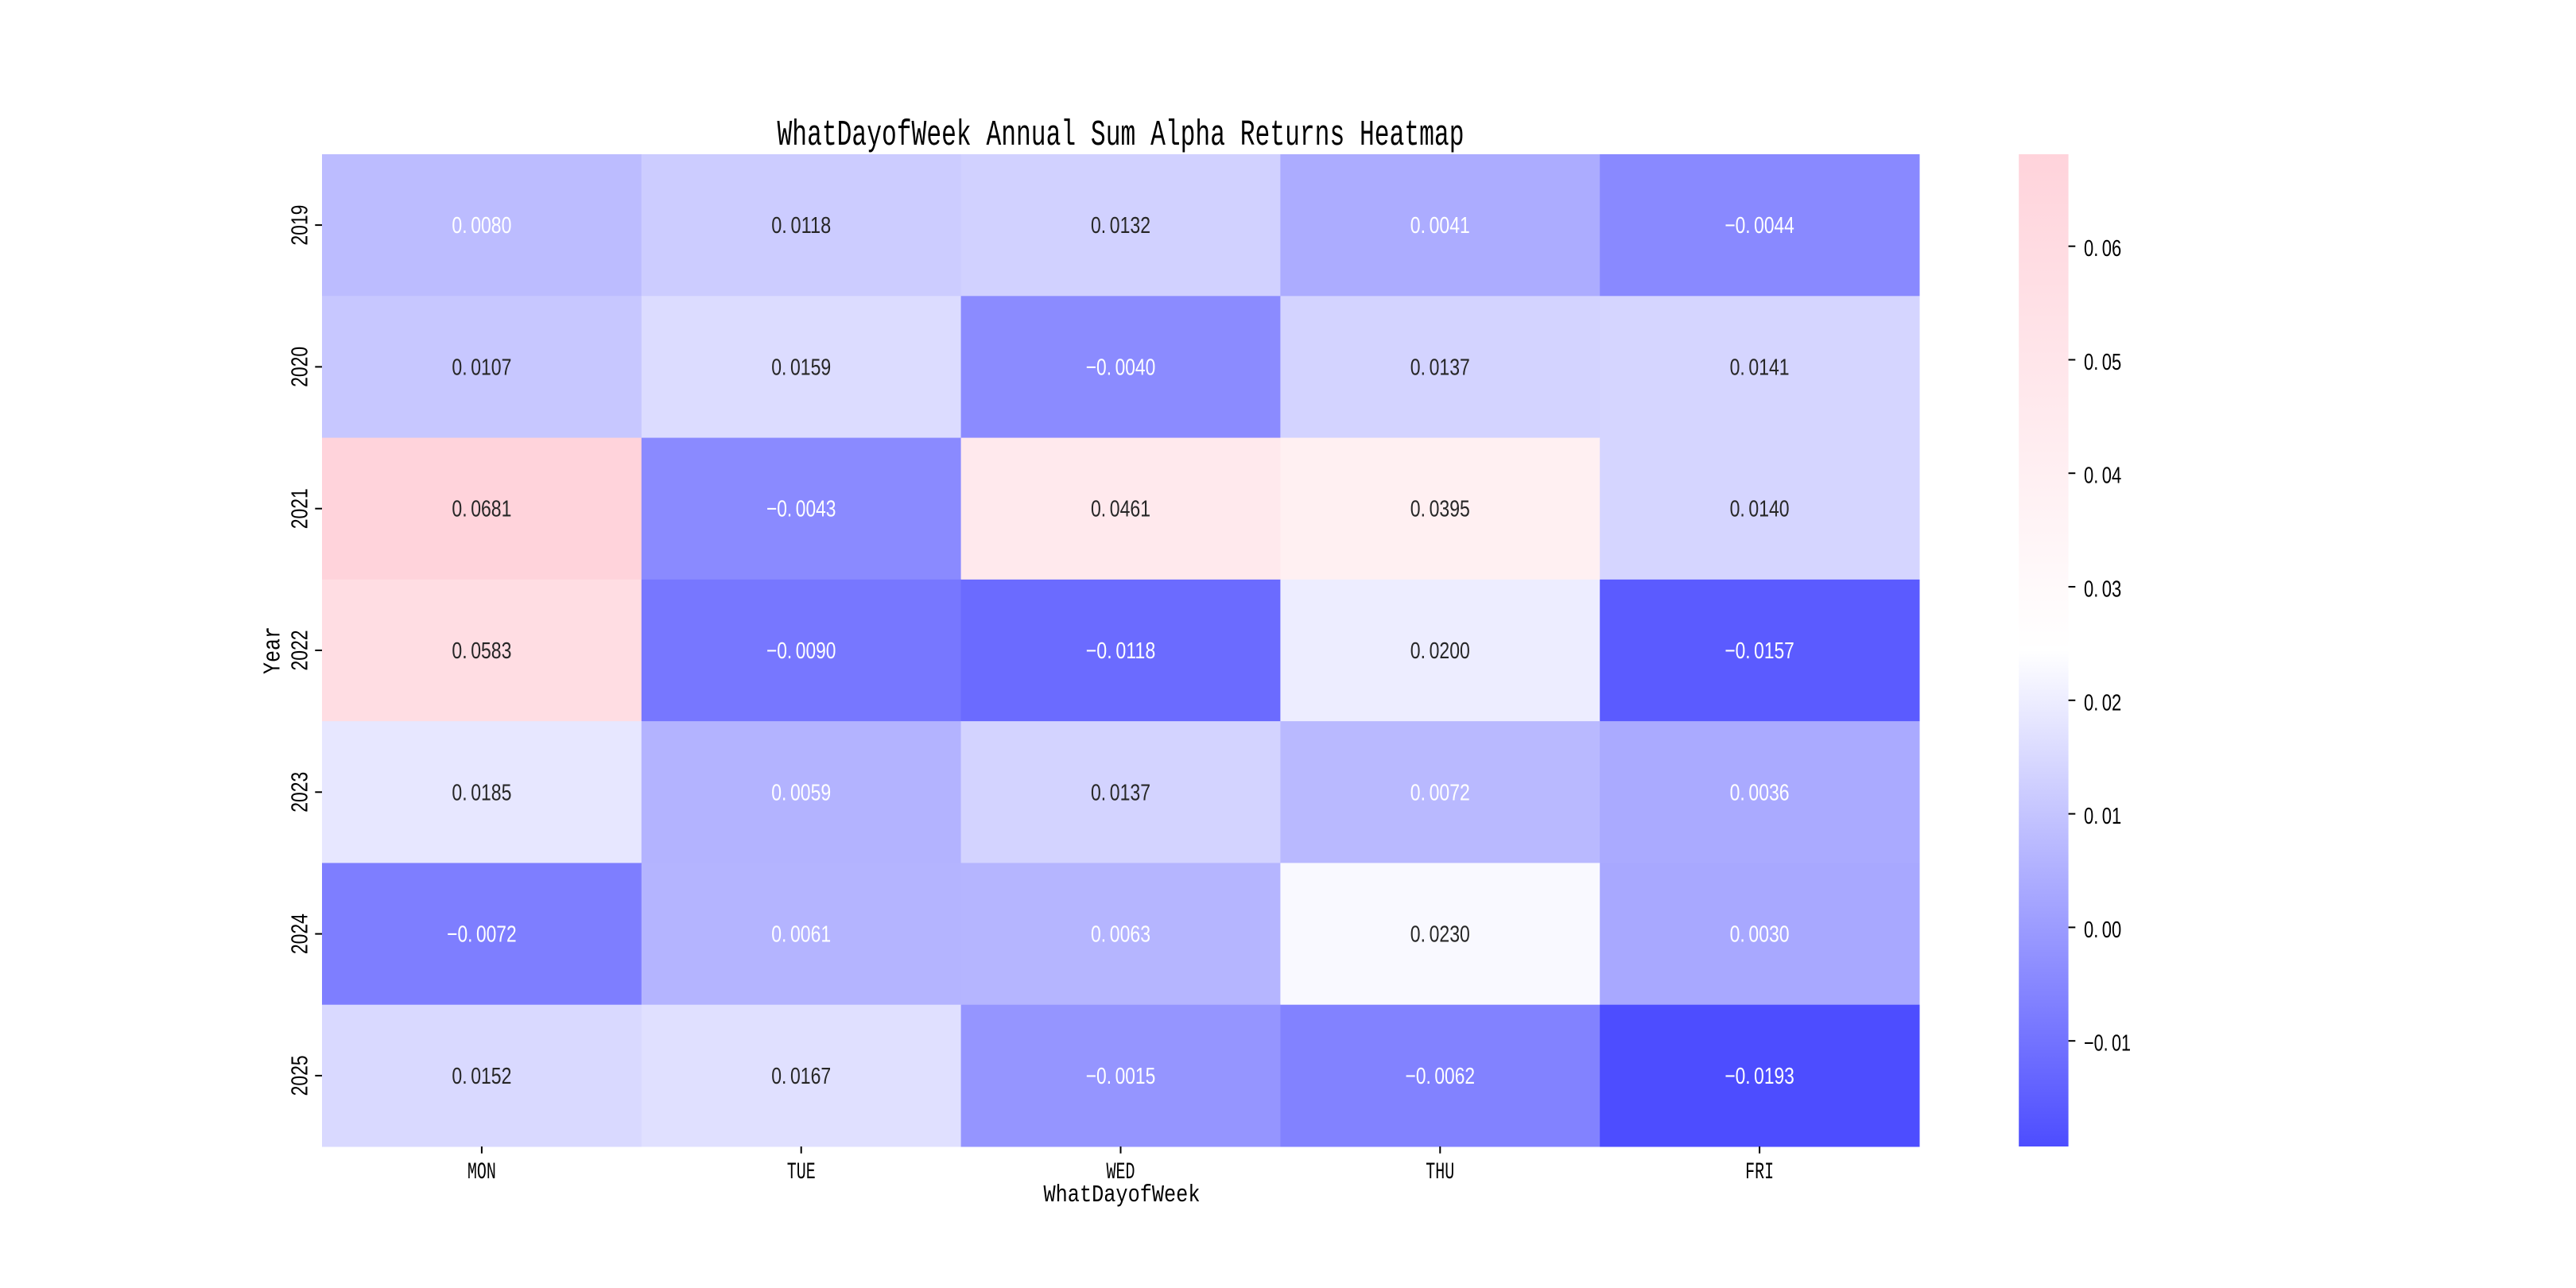  What do you see at coordinates (1441, 1077) in the screenshot?
I see `svg-text: −0. 0062` at bounding box center [1441, 1077].